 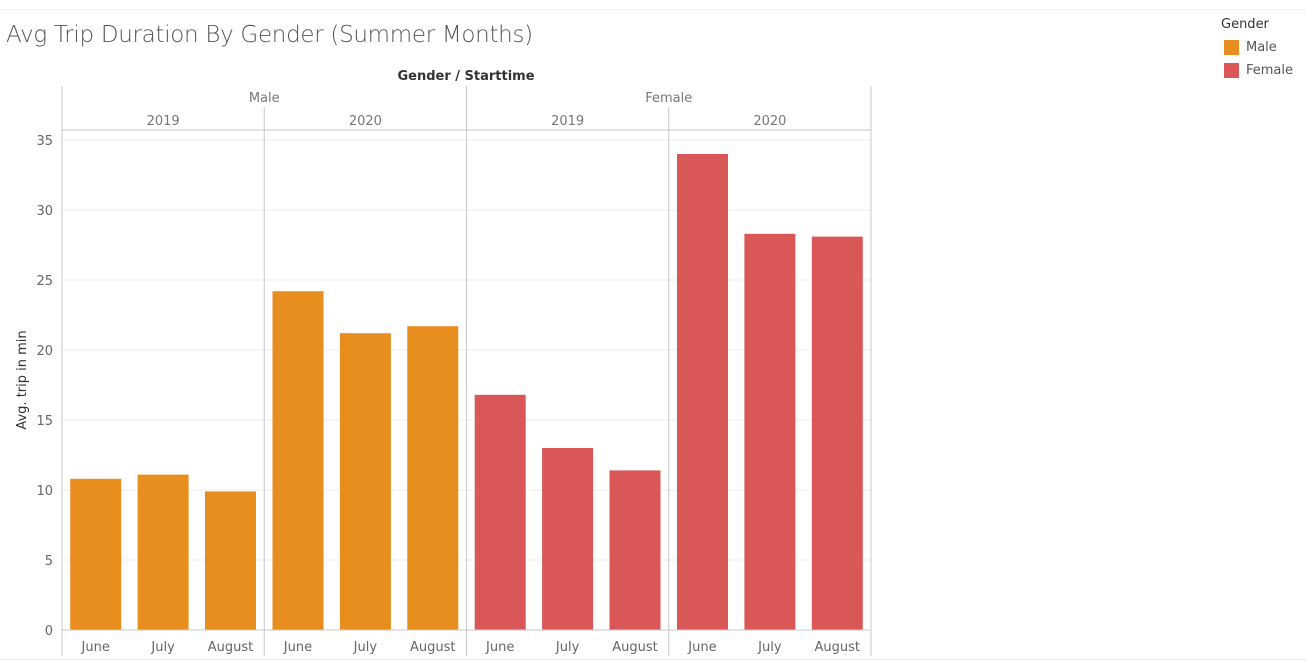 What do you see at coordinates (44, 351) in the screenshot?
I see `y-tick-label: 20` at bounding box center [44, 351].